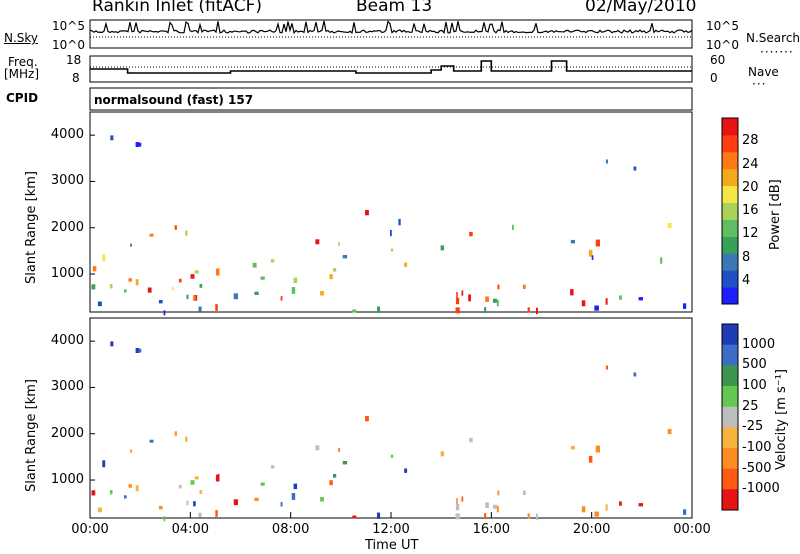 Image resolution: width=800 pixels, height=554 pixels. What do you see at coordinates (21, 38) in the screenshot?
I see `nsky-label: N.Sky` at bounding box center [21, 38].